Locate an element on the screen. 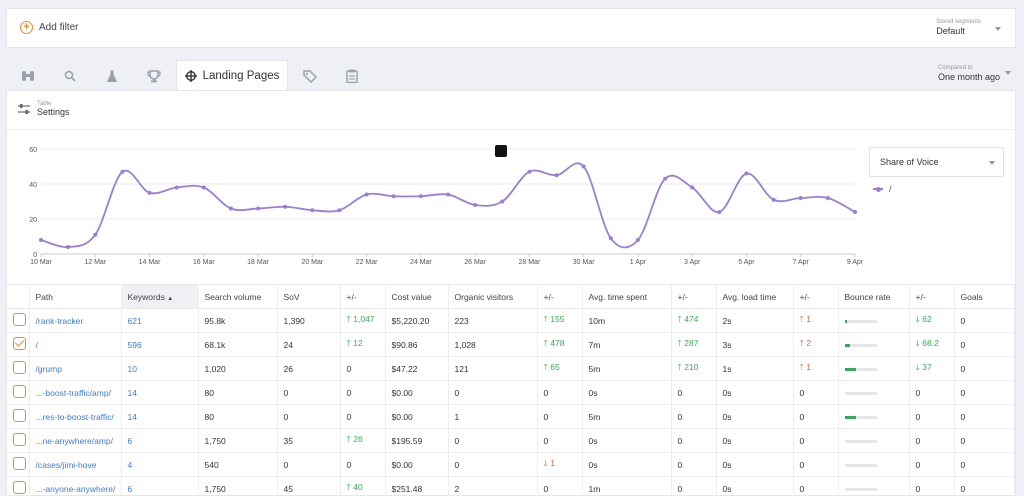  flask-icon is located at coordinates (112, 76).